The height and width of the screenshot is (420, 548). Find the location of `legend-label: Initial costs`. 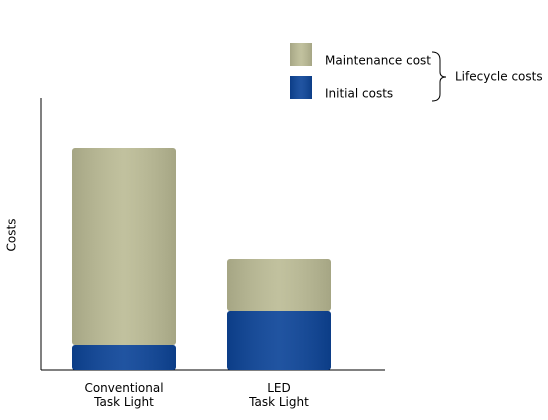

legend-label: Initial costs is located at coordinates (359, 94).